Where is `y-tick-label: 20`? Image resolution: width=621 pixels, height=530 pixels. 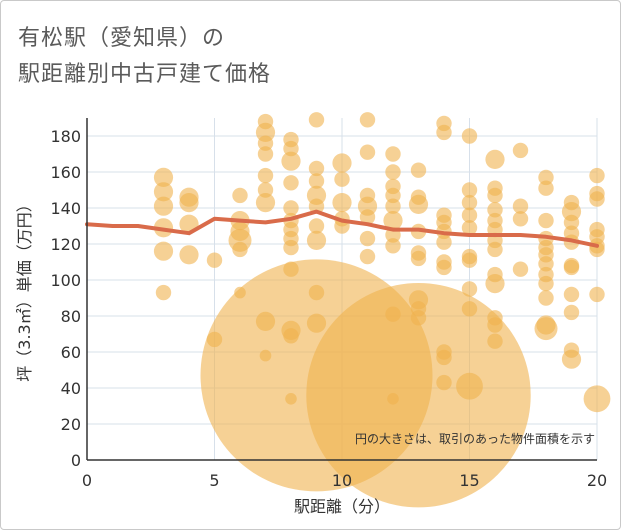 y-tick-label: 20 is located at coordinates (71, 424).